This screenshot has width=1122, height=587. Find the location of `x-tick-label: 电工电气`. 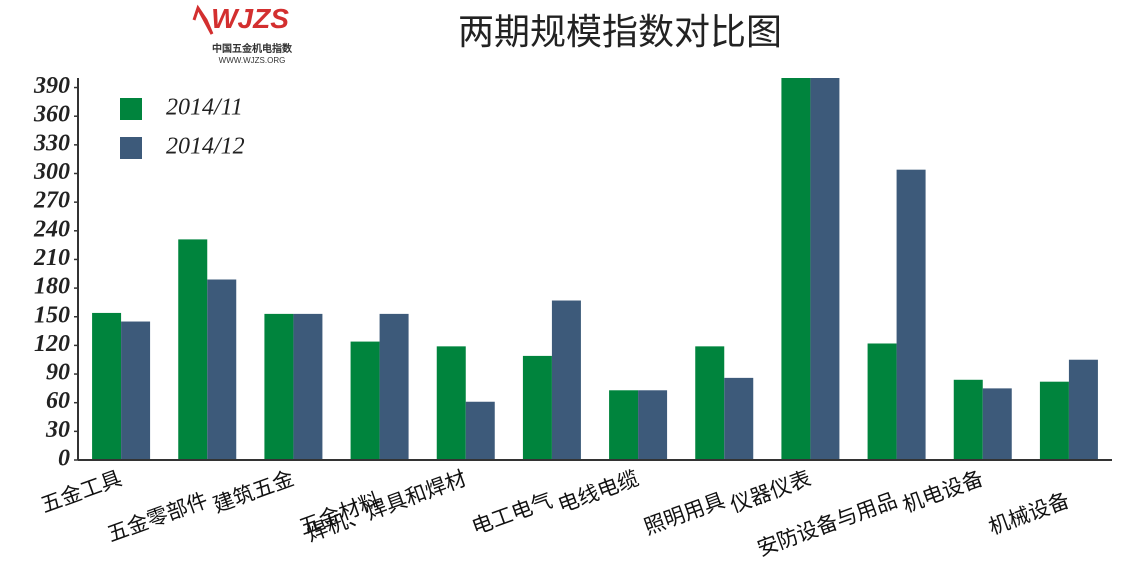

x-tick-label: 电工电气 is located at coordinates (511, 513).